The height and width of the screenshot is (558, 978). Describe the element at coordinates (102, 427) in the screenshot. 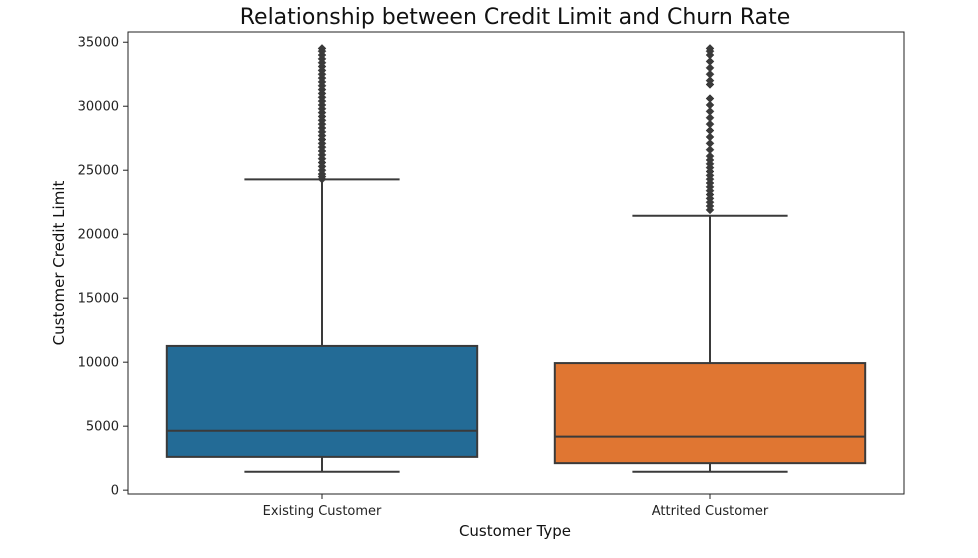

I see `y-tick-label: 5000` at that location.